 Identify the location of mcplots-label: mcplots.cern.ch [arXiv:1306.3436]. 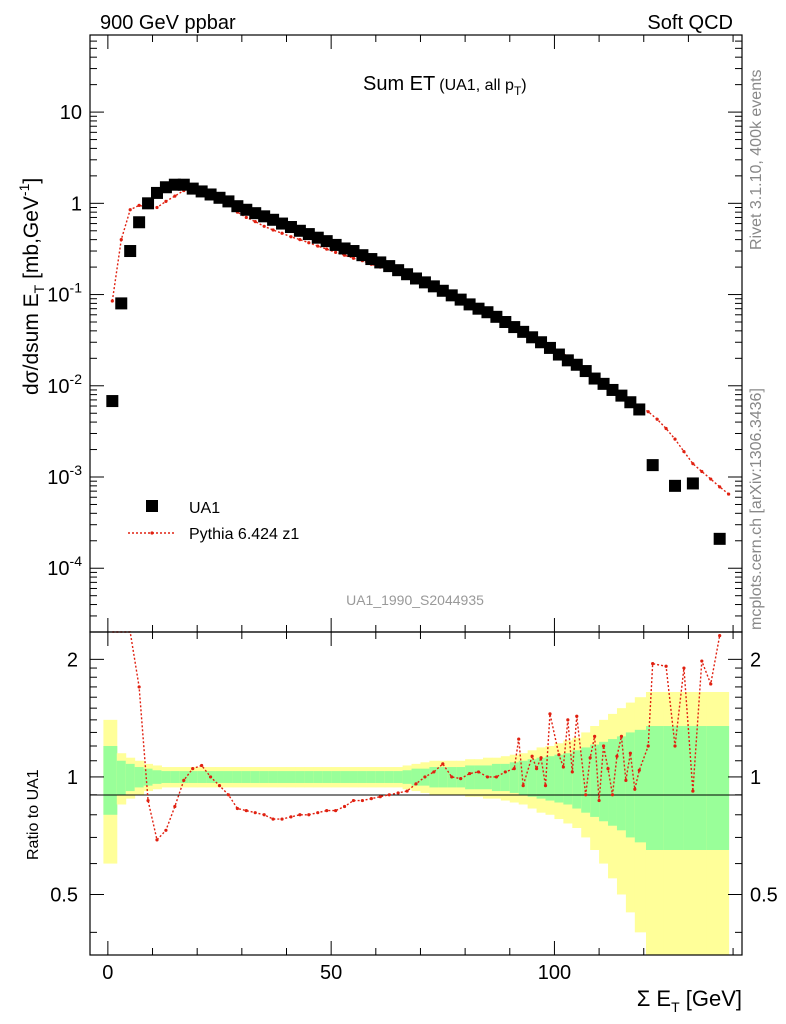
(756, 509).